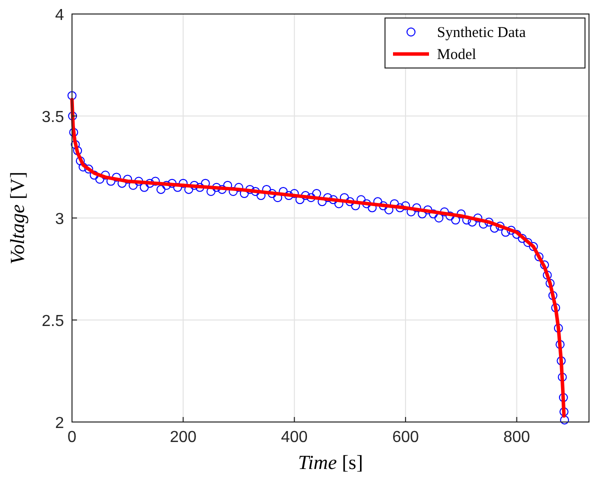 The image size is (591, 481). I want to click on y-tick-label: 2, so click(59, 423).